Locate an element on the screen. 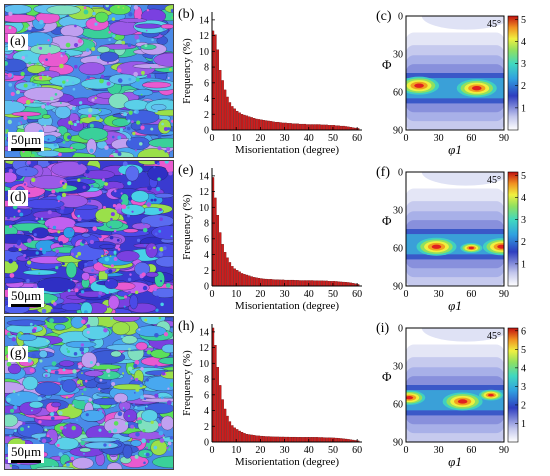 The image size is (550, 476). y-tick-label: 14 is located at coordinates (204, 332).